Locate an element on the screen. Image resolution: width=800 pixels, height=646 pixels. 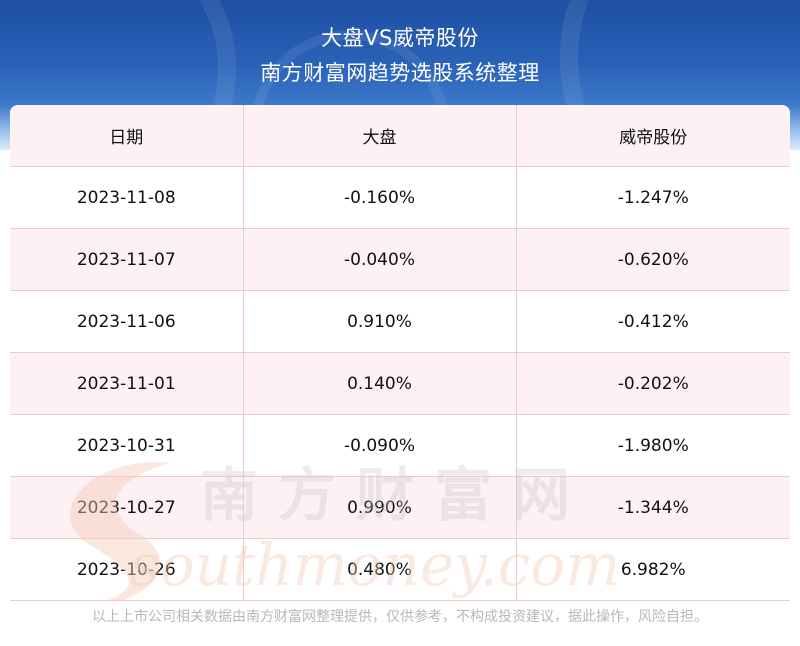
cell-stock-change: -1.980% is located at coordinates (653, 445).